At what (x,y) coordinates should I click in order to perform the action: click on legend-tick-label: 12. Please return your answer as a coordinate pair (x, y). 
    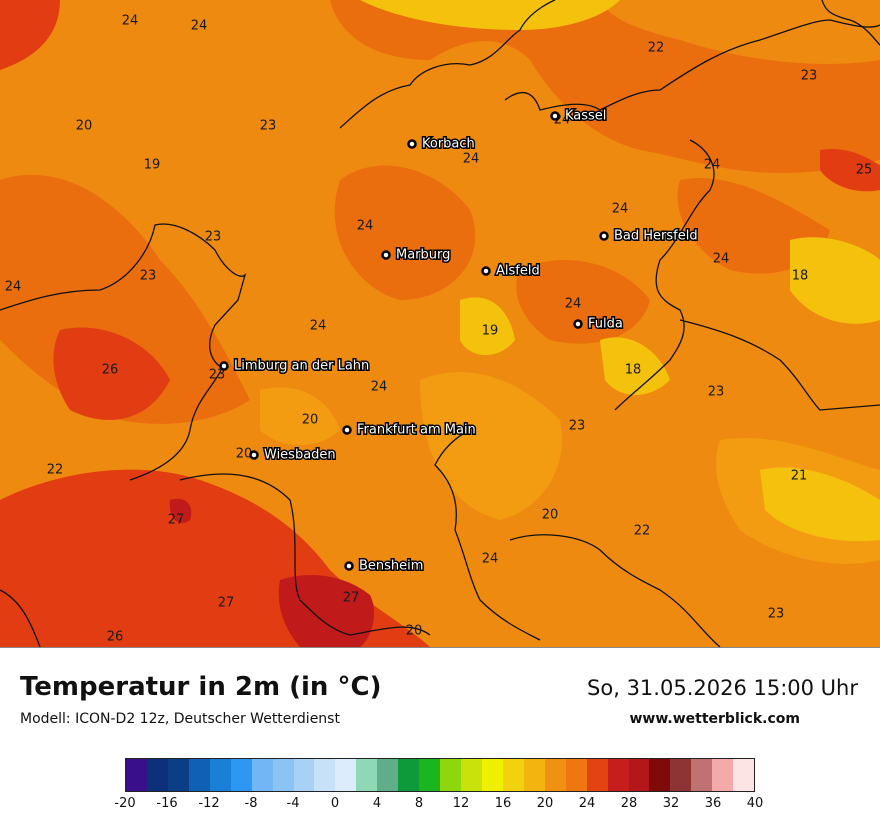
    Looking at the image, I should click on (461, 803).